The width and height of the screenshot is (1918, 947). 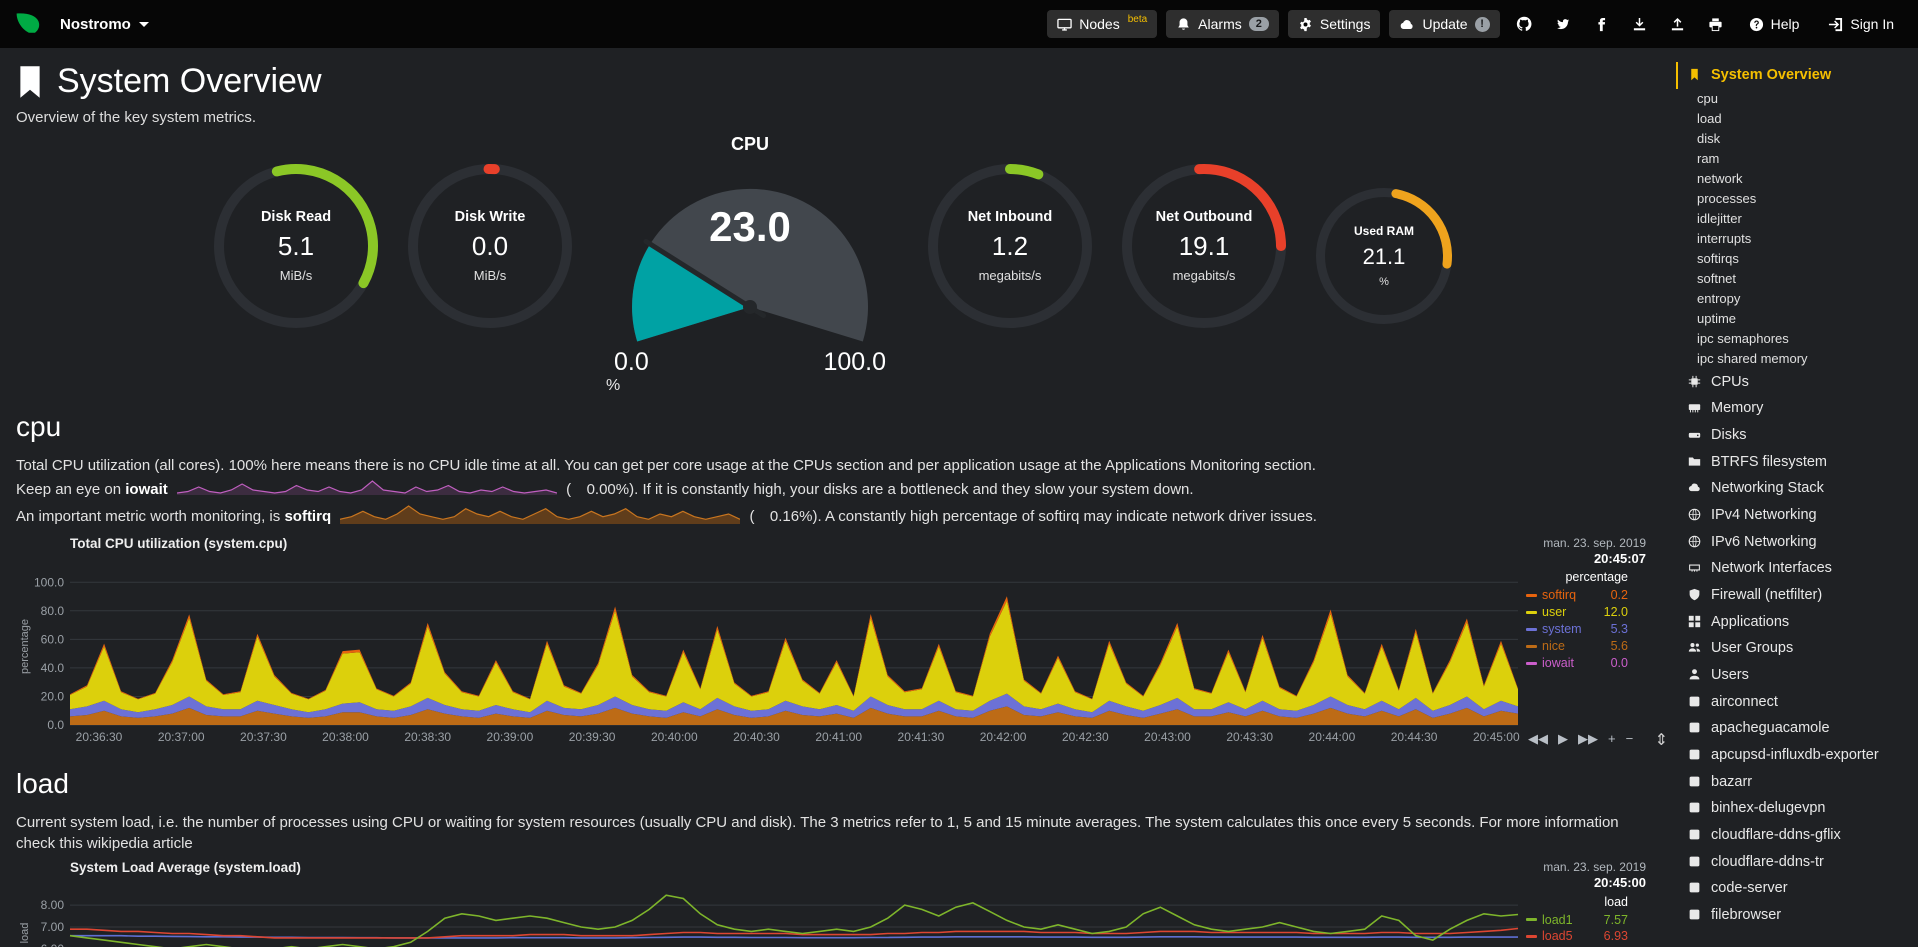 What do you see at coordinates (1799, 915) in the screenshot?
I see `sidebar-item-filebrowser: filebrowser` at bounding box center [1799, 915].